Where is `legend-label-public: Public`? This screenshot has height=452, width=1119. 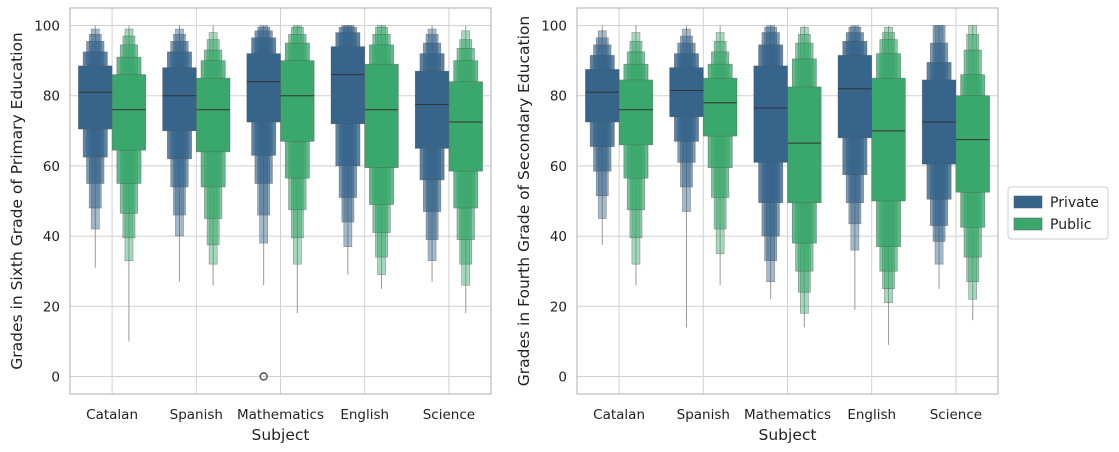
legend-label-public: Public is located at coordinates (1070, 225).